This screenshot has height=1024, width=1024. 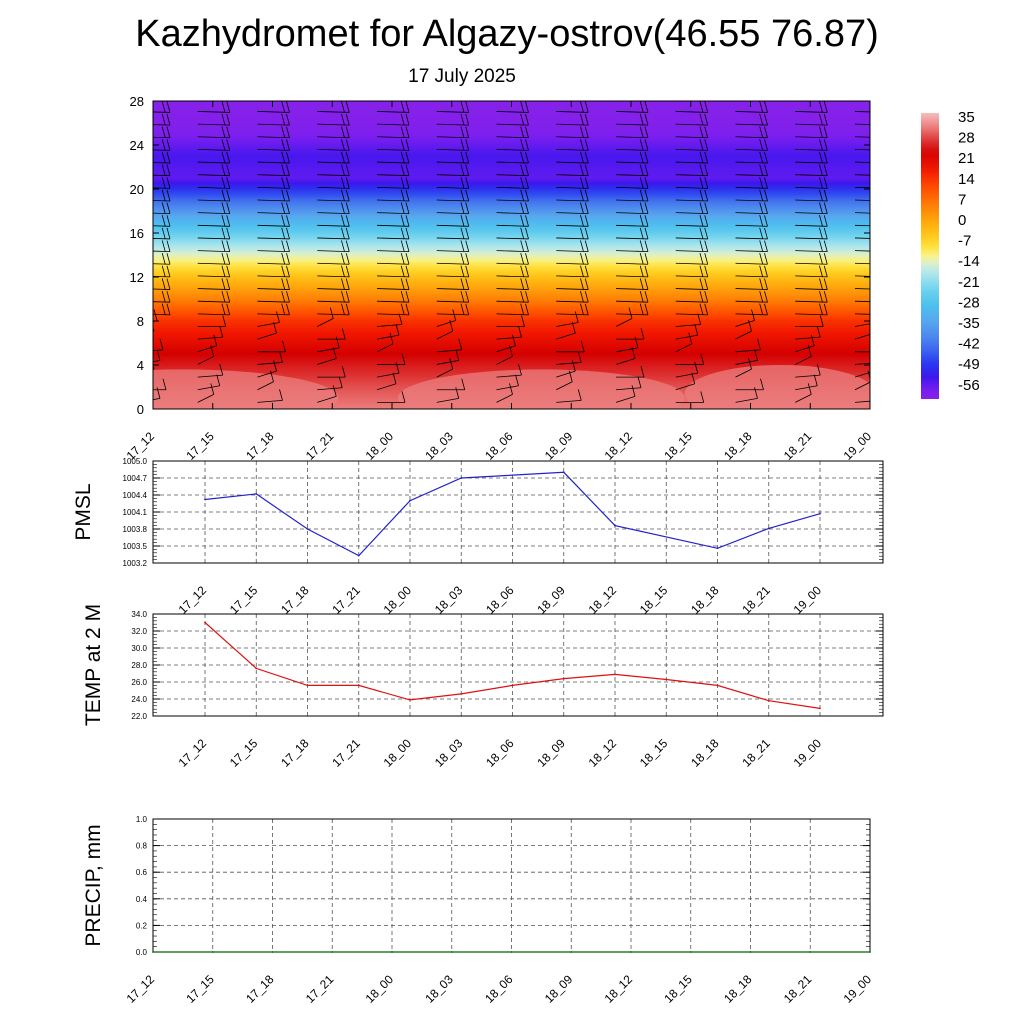 I want to click on x-tick-label: 18_21, so click(x=798, y=989).